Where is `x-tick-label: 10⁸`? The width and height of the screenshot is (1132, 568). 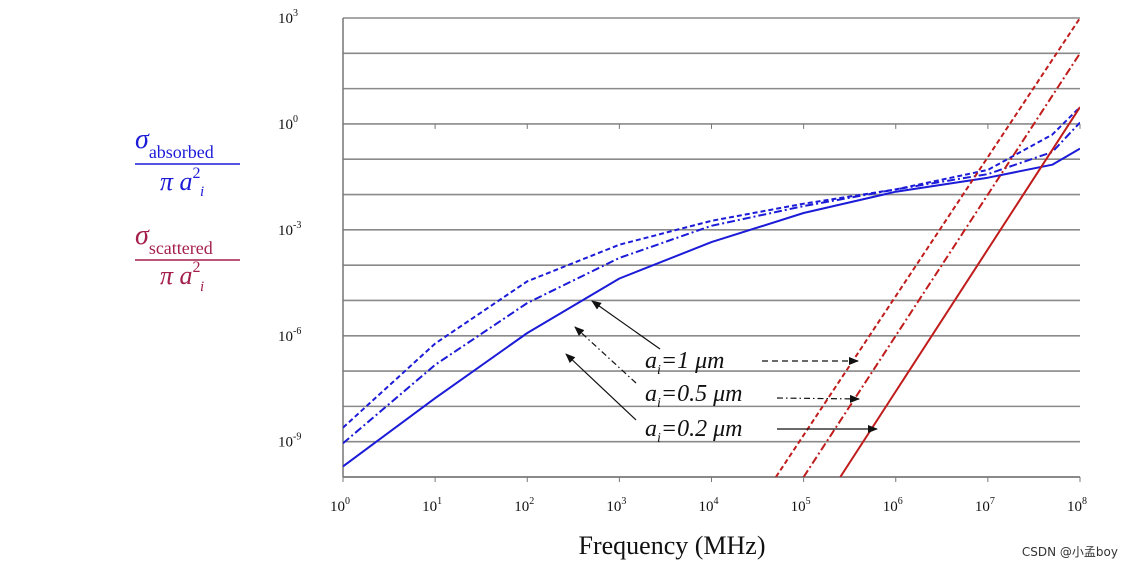
x-tick-label: 10⁸ is located at coordinates (1077, 505).